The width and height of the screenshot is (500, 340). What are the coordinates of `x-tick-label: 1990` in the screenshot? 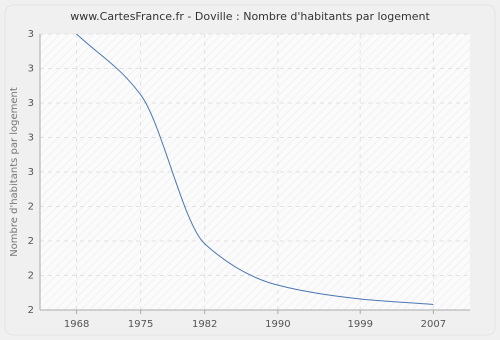 It's located at (277, 324).